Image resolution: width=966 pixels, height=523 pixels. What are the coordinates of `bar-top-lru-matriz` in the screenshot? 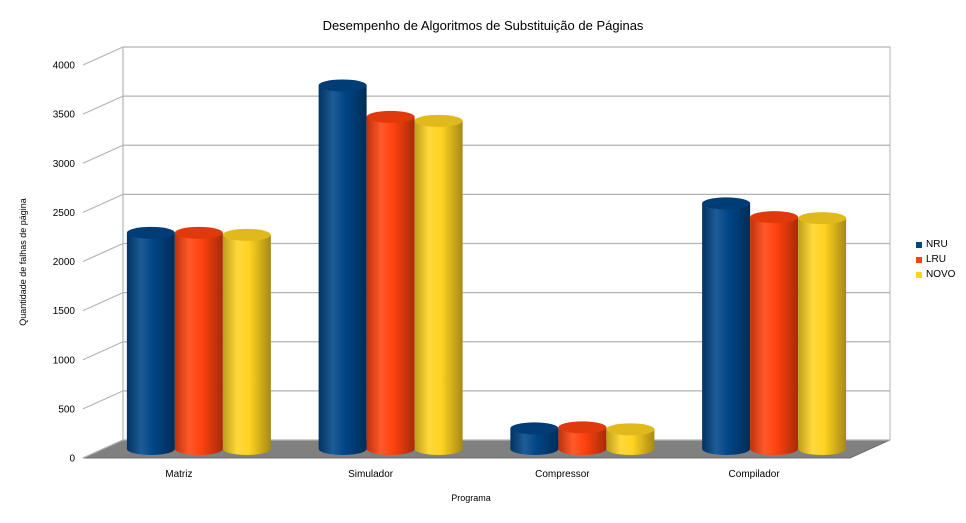 It's located at (198, 232).